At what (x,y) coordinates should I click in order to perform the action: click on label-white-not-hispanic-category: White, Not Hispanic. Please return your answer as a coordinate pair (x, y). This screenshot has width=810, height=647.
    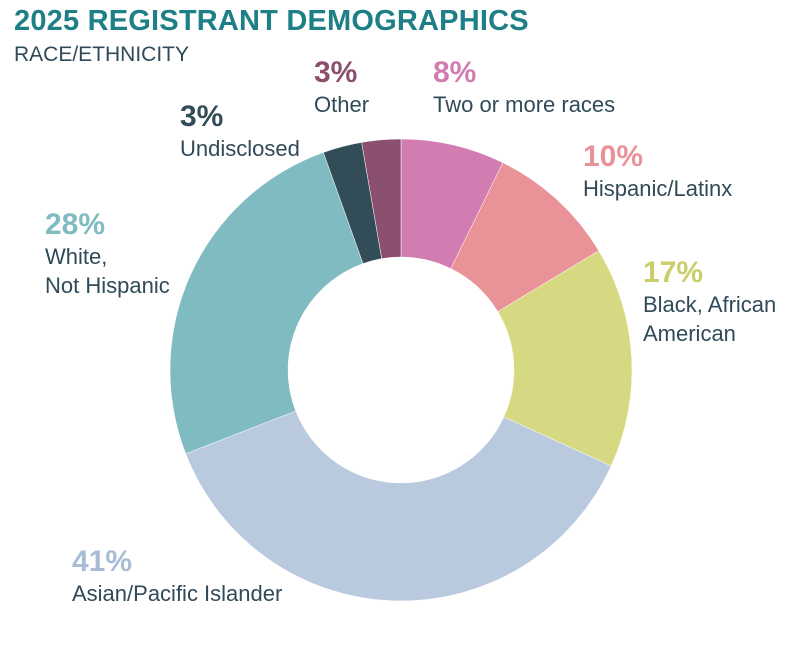
    Looking at the image, I should click on (107, 271).